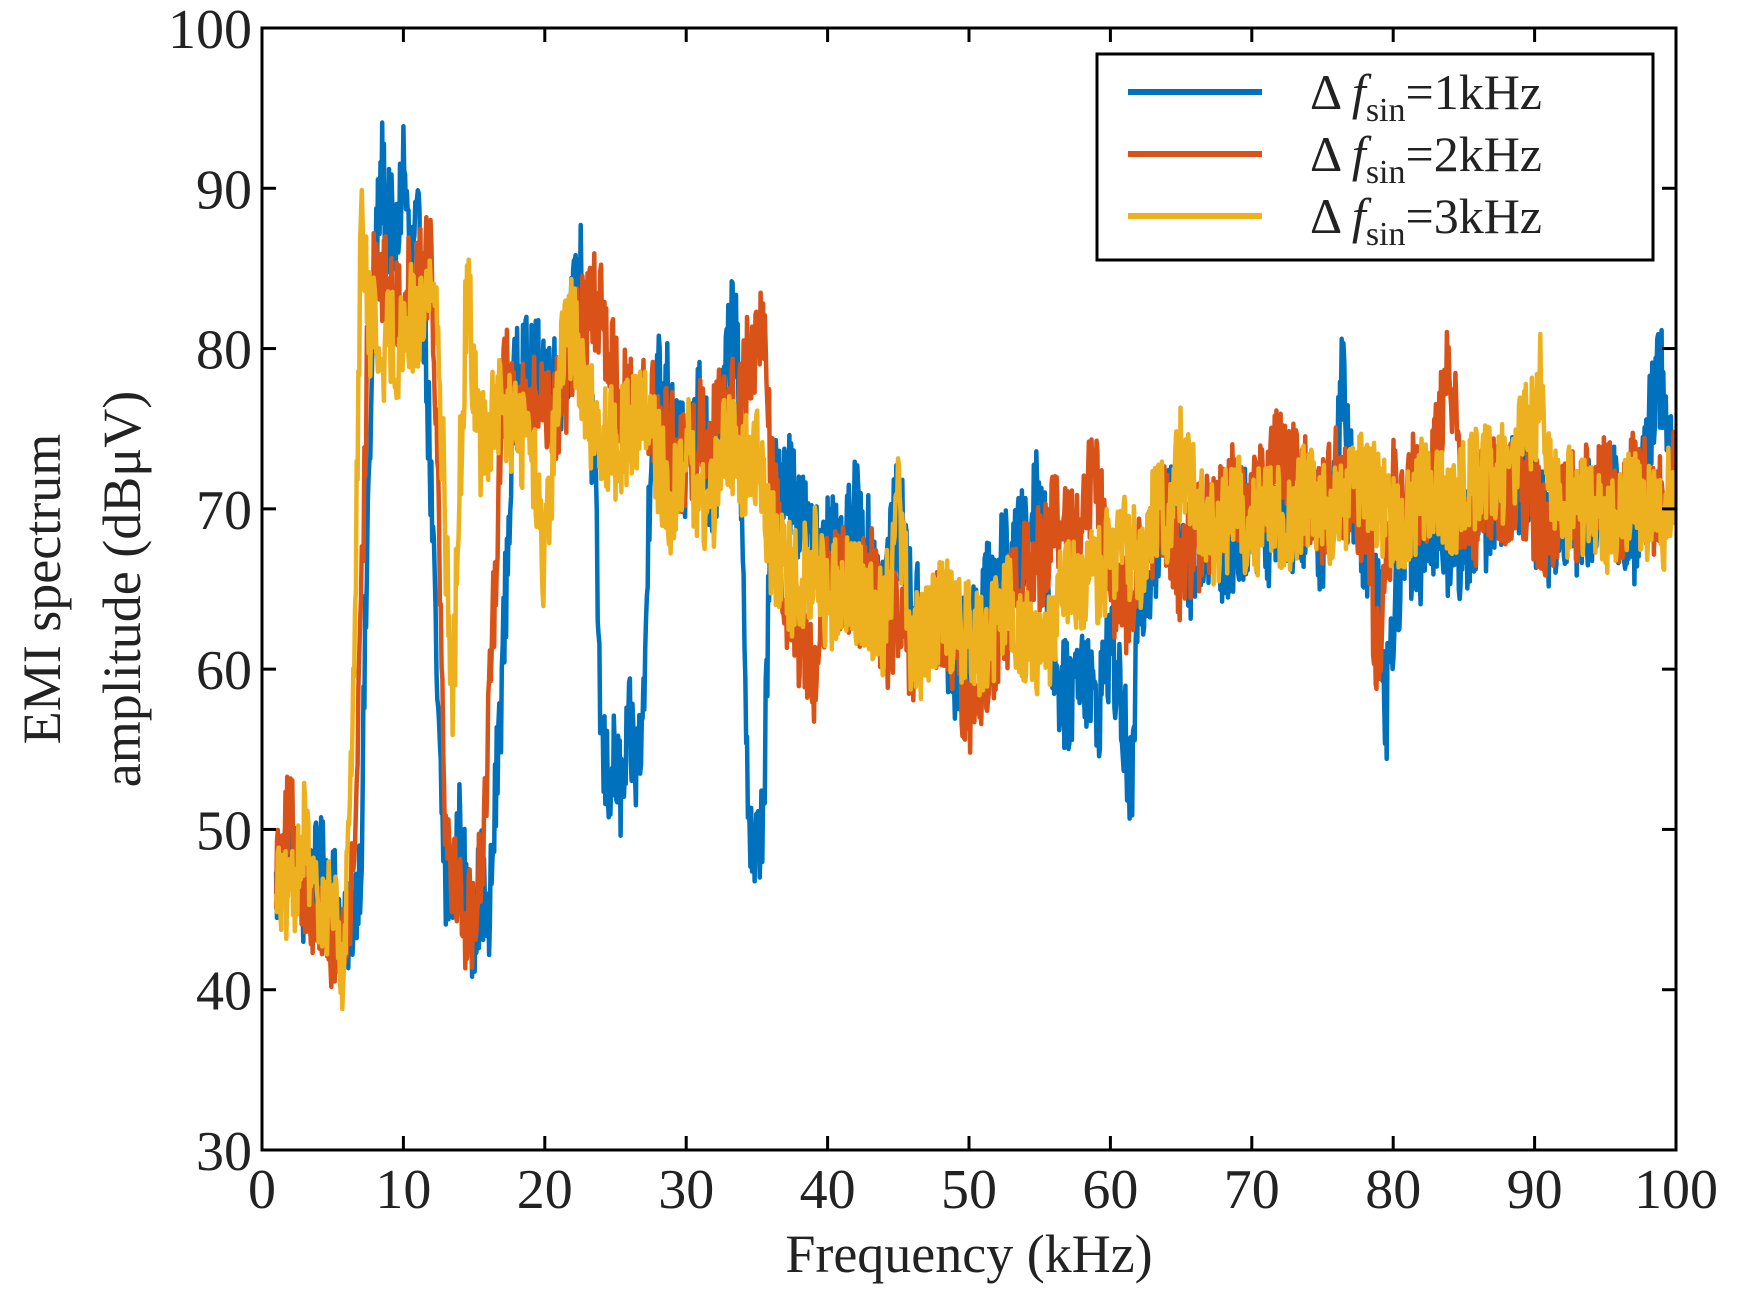 This screenshot has height=1293, width=1740. What do you see at coordinates (210, 30) in the screenshot?
I see `y-tick-label: 100` at bounding box center [210, 30].